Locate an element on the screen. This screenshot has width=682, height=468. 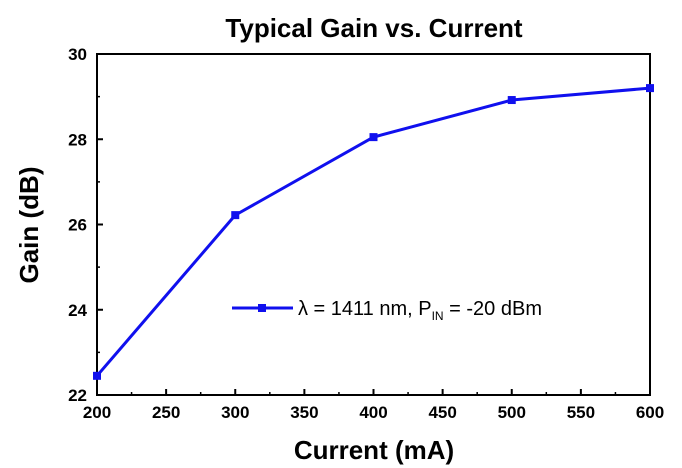
legend-label-tail: = -20 dBm is located at coordinates (493, 309).